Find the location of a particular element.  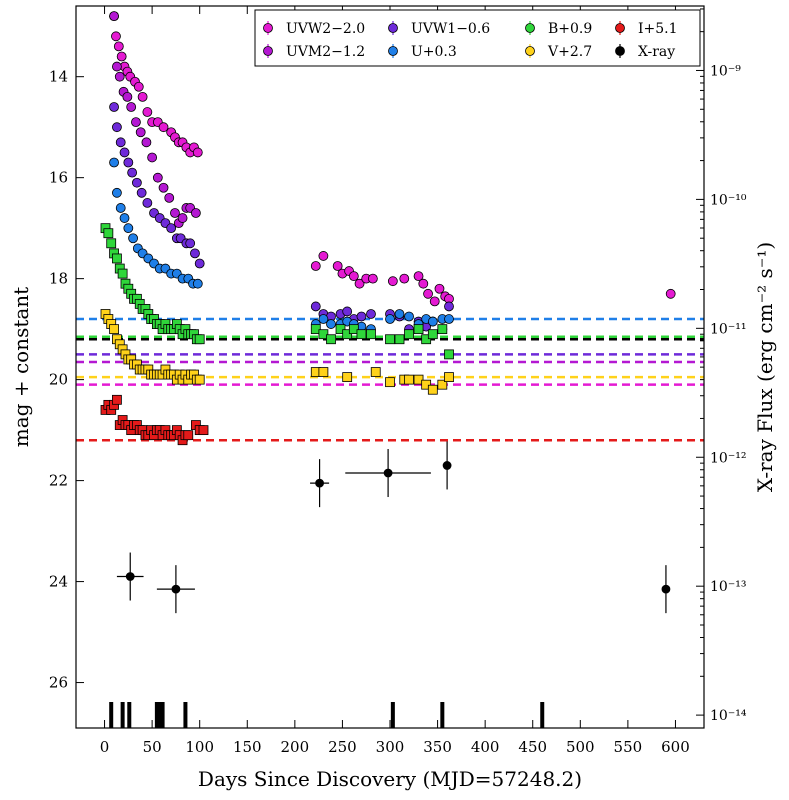

x-tick-label: 100 is located at coordinates (199, 747).